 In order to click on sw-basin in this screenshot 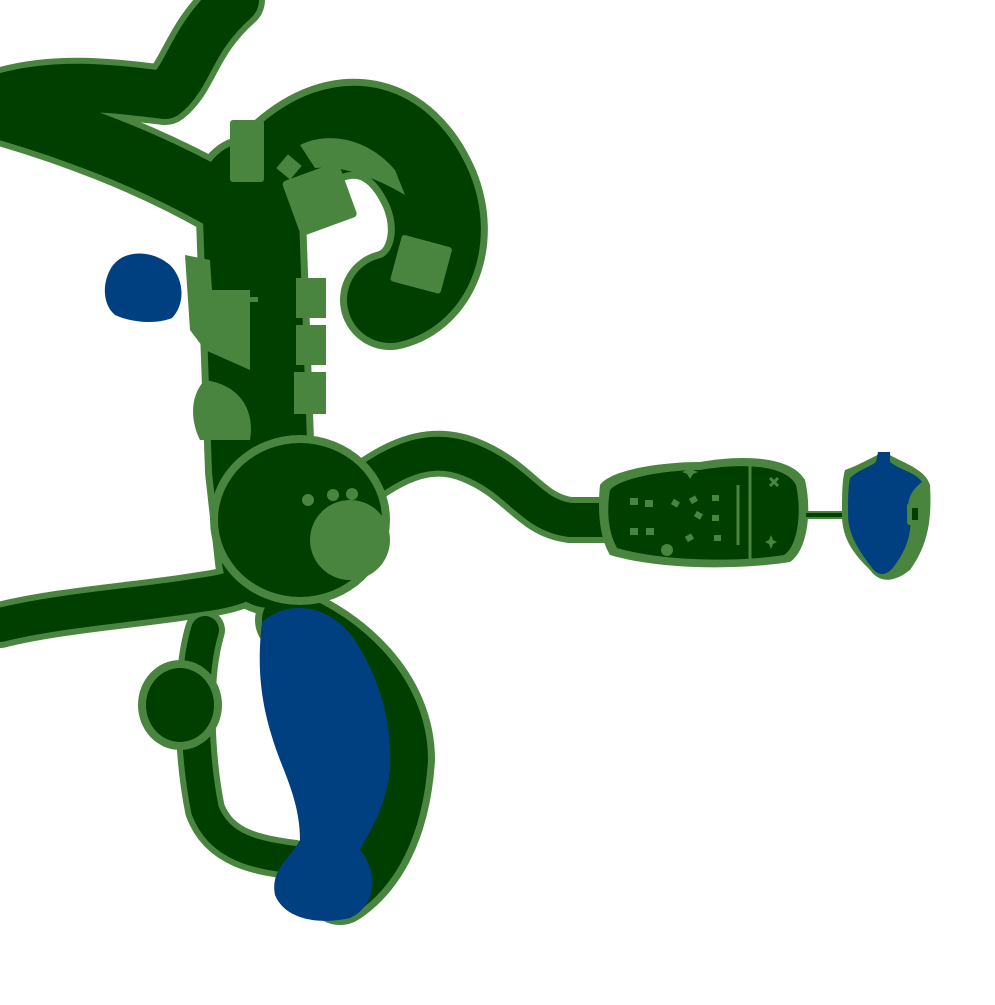, I will do `click(180, 705)`.